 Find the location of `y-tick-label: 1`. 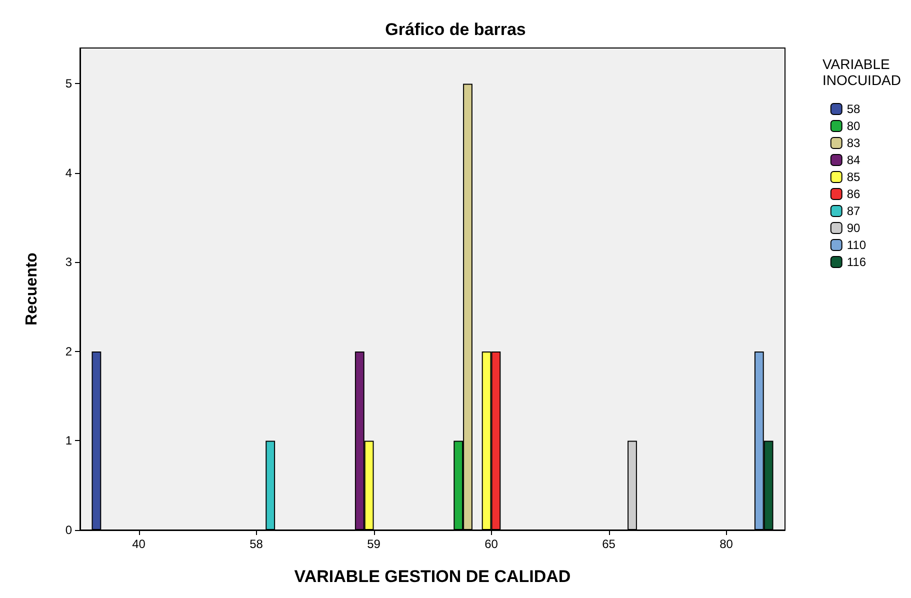

y-tick-label: 1 is located at coordinates (68, 441).